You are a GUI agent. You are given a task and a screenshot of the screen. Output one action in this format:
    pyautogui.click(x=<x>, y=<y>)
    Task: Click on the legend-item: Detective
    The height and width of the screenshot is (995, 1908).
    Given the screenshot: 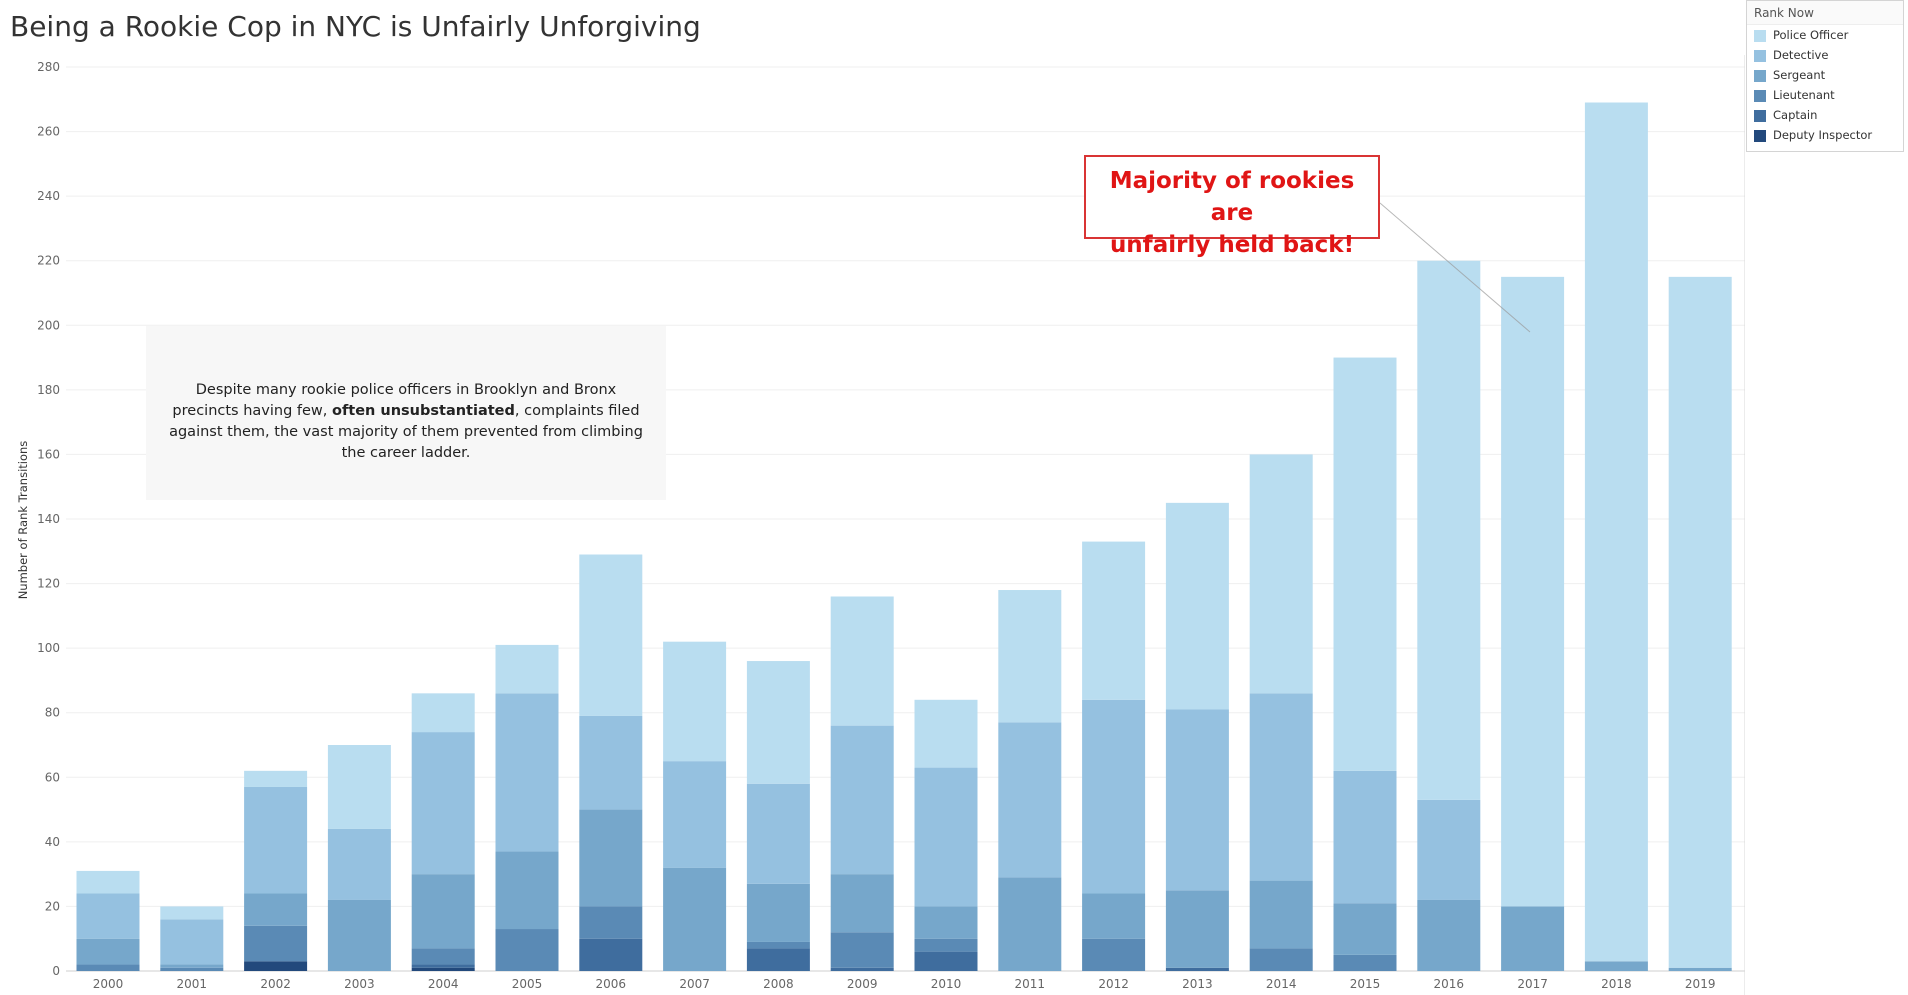 What is the action you would take?
    pyautogui.click(x=1825, y=55)
    